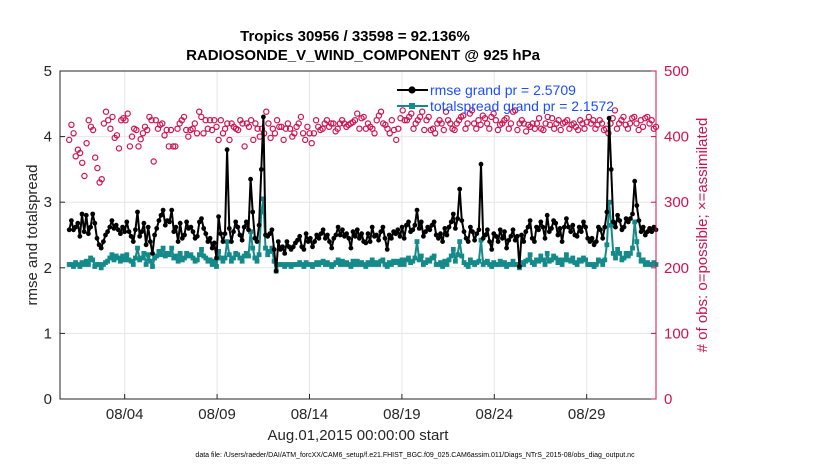  What do you see at coordinates (310, 414) in the screenshot?
I see `x-tick-label: 08/14` at bounding box center [310, 414].